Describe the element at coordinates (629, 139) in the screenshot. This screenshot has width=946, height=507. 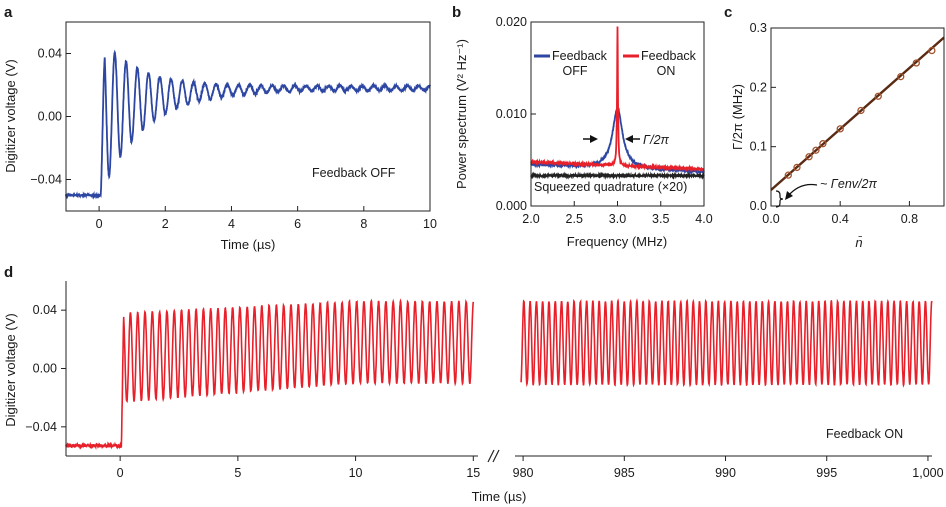
I see `linewidth-arrow-right-icon` at that location.